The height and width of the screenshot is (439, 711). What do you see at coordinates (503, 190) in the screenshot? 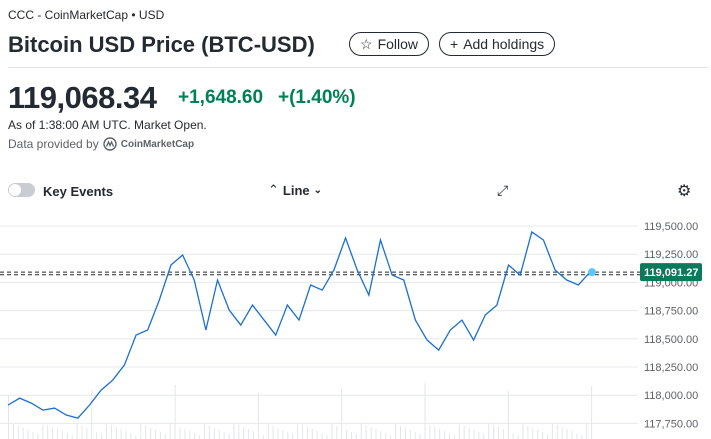
I see `expand-icon: ⤢` at bounding box center [503, 190].